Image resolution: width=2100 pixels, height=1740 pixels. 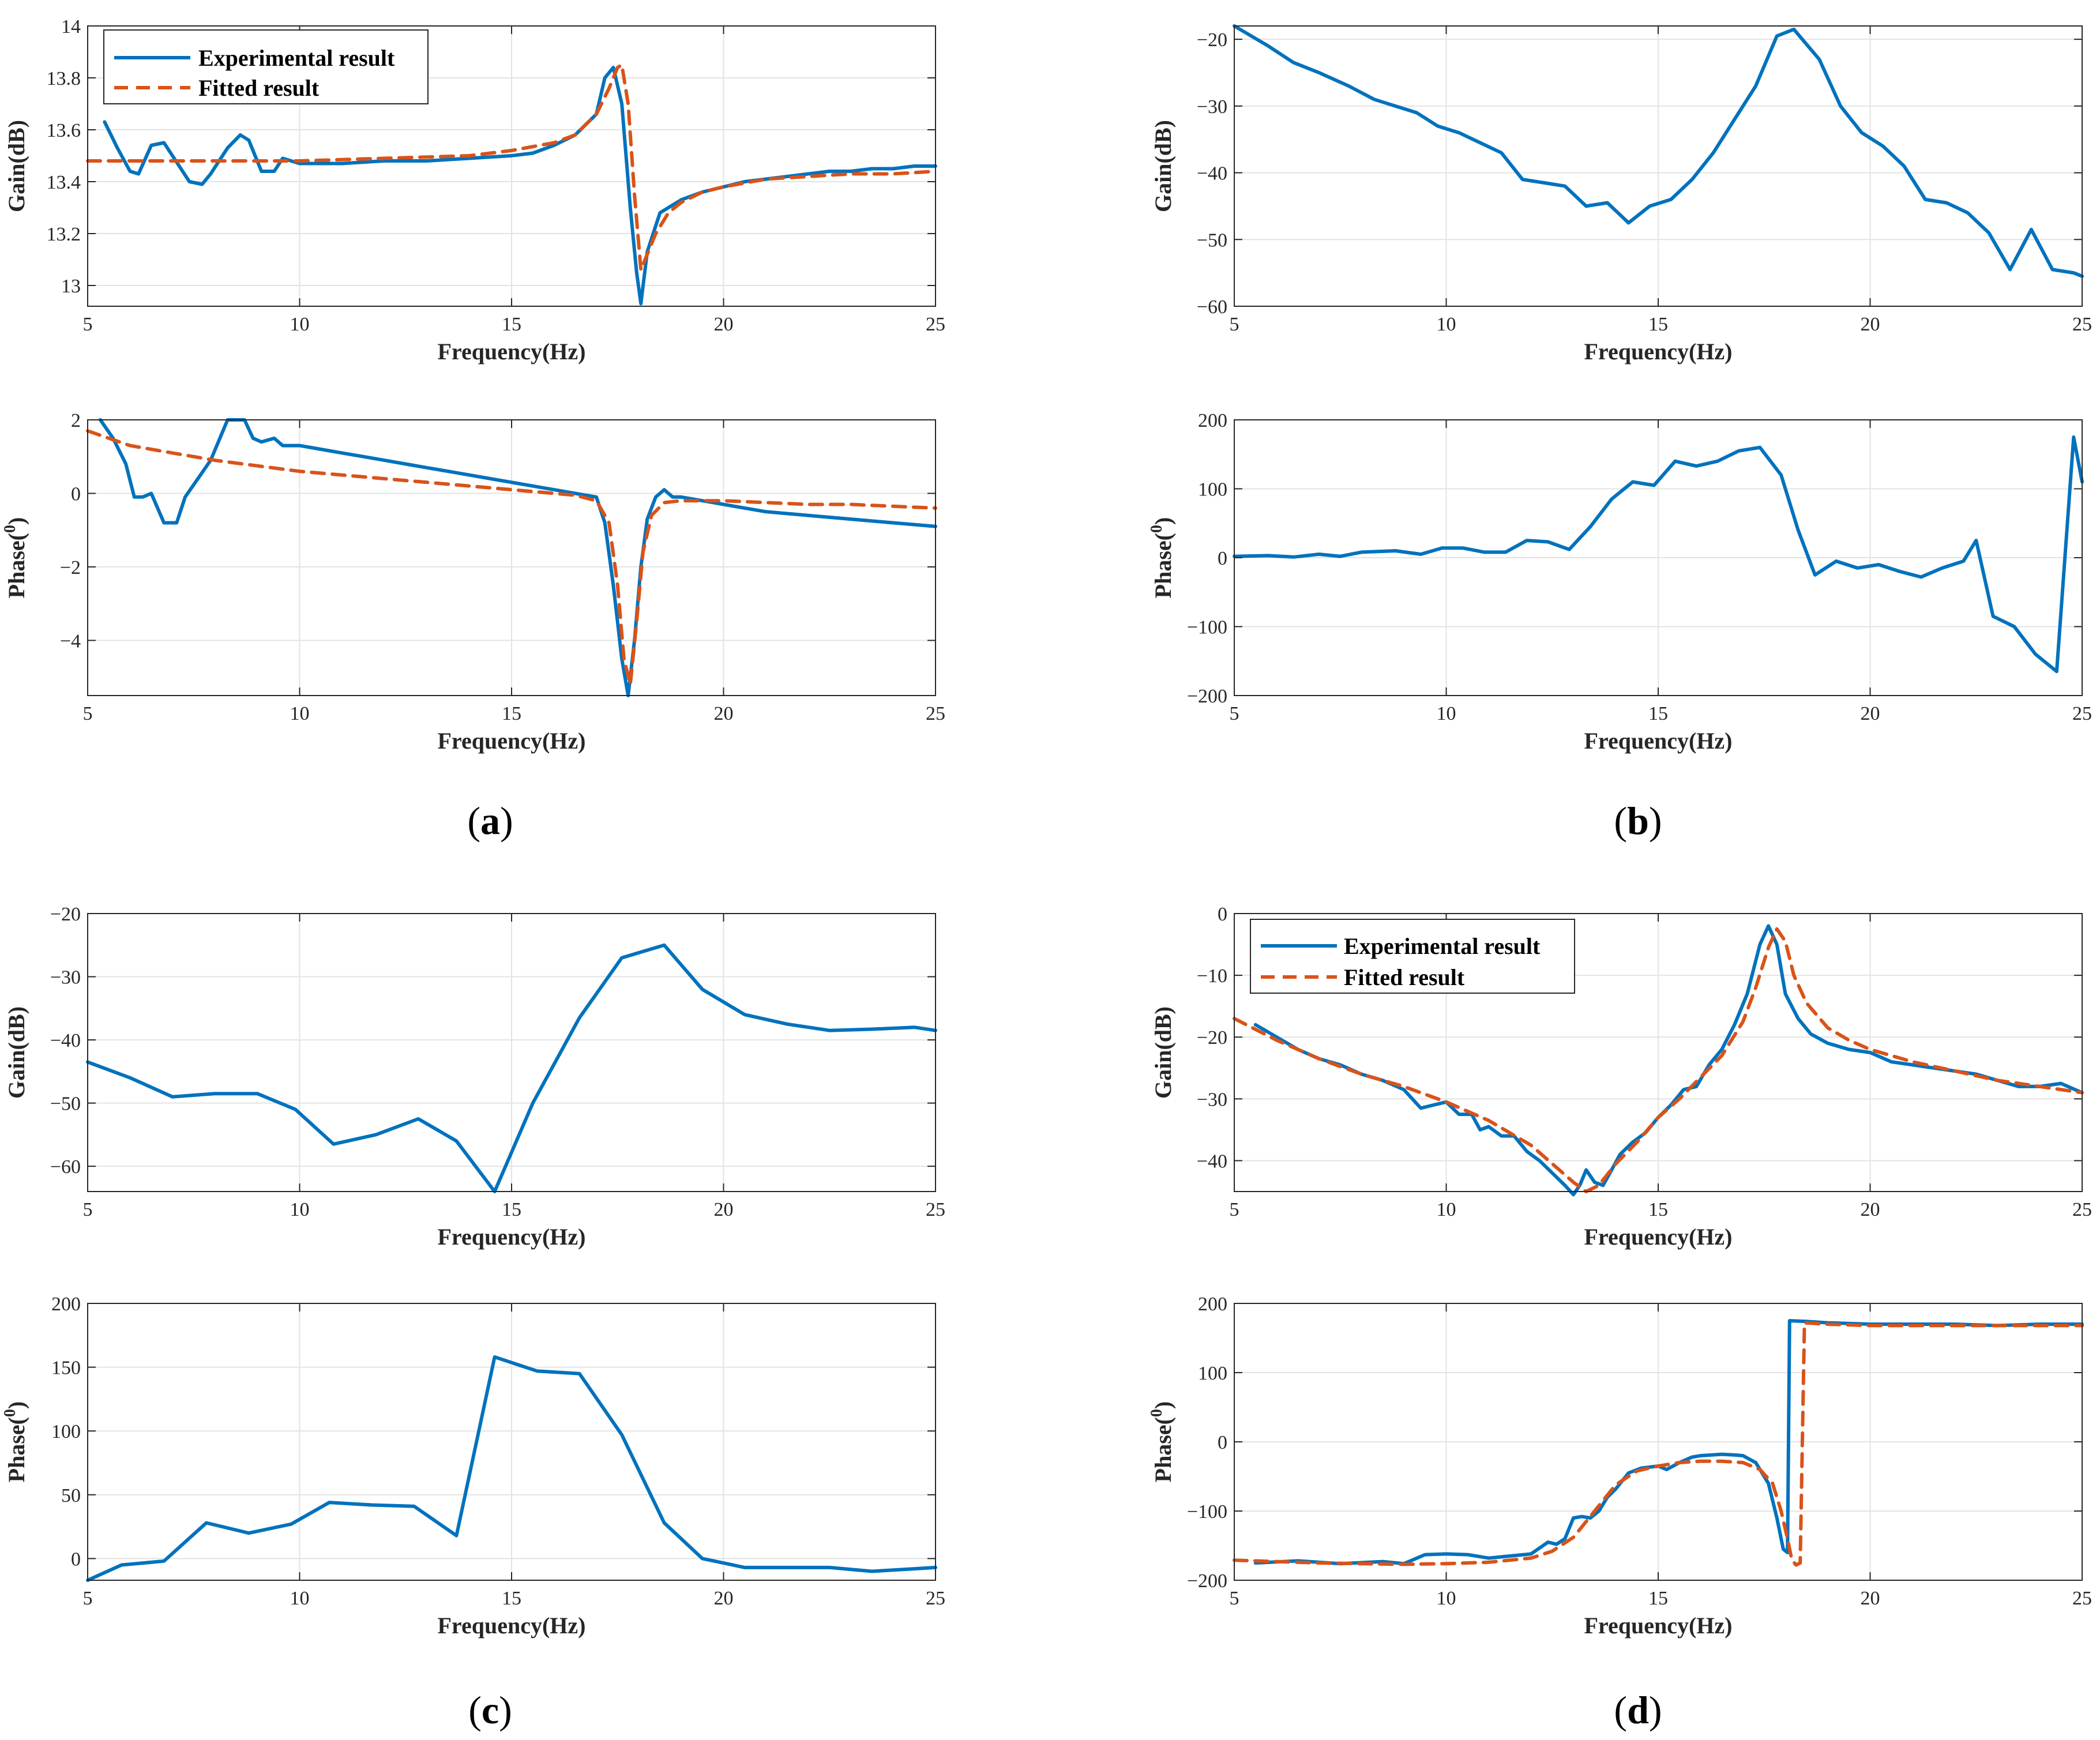 I want to click on y-tick-label: −10, so click(x=1212, y=976).